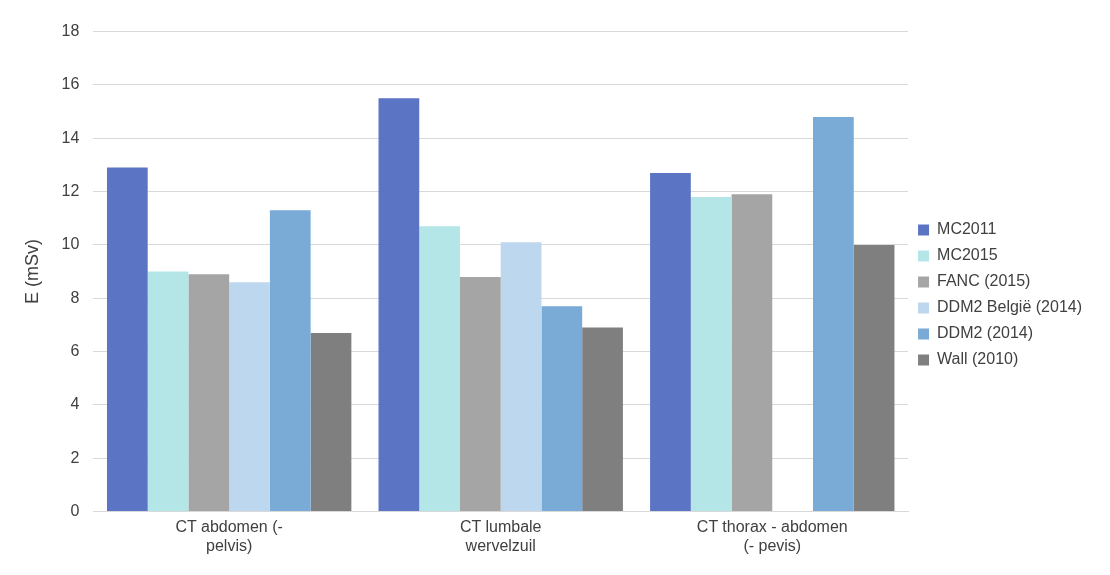 Image resolution: width=1110 pixels, height=575 pixels. What do you see at coordinates (75, 351) in the screenshot?
I see `y-tick-label: 6` at bounding box center [75, 351].